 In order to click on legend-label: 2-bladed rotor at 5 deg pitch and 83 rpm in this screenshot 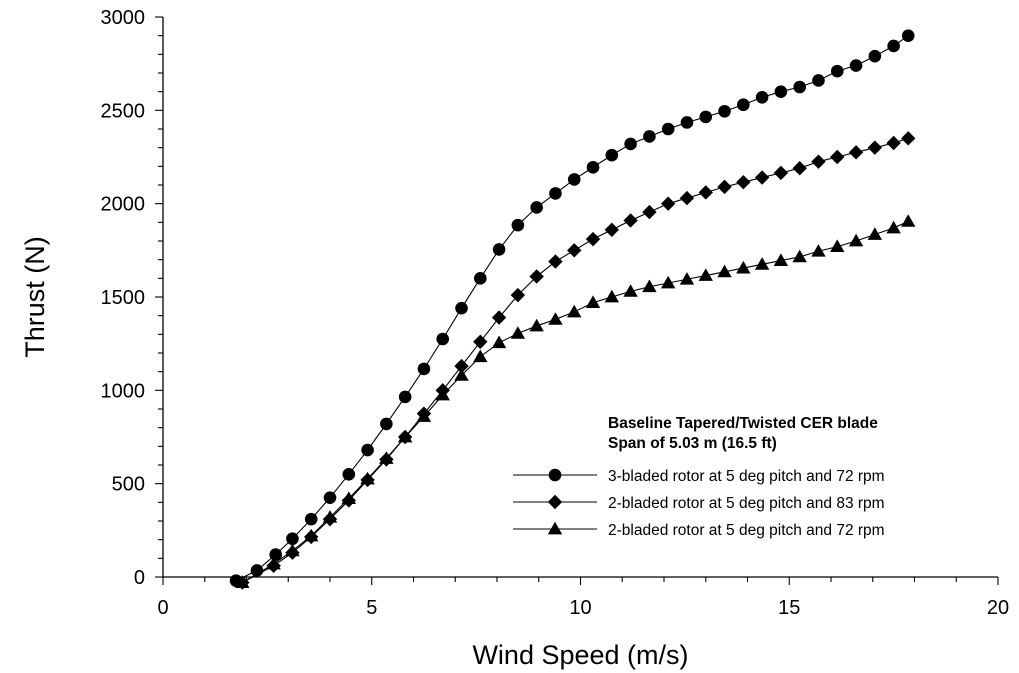, I will do `click(746, 503)`.